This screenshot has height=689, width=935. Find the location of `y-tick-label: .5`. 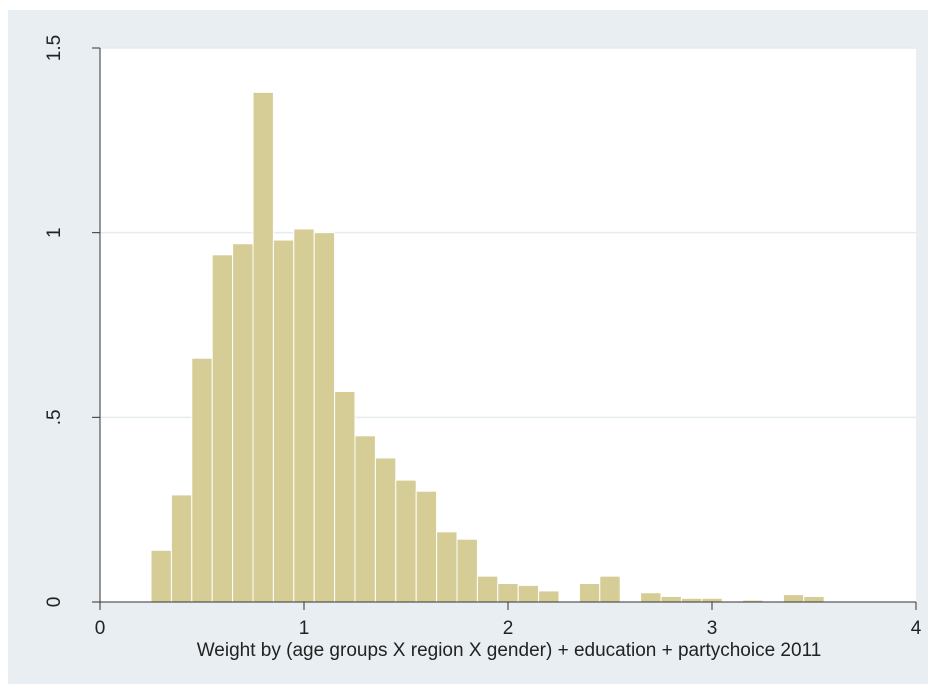

y-tick-label: .5 is located at coordinates (54, 417).